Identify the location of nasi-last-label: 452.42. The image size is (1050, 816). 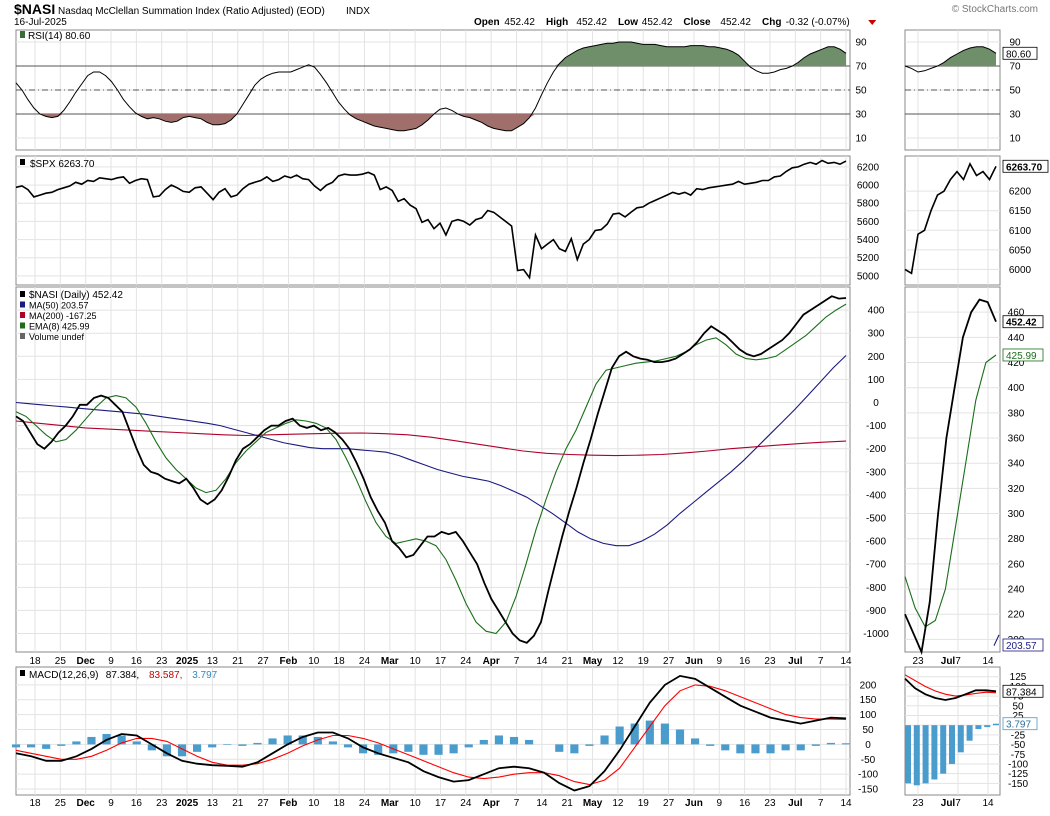
(1021, 323).